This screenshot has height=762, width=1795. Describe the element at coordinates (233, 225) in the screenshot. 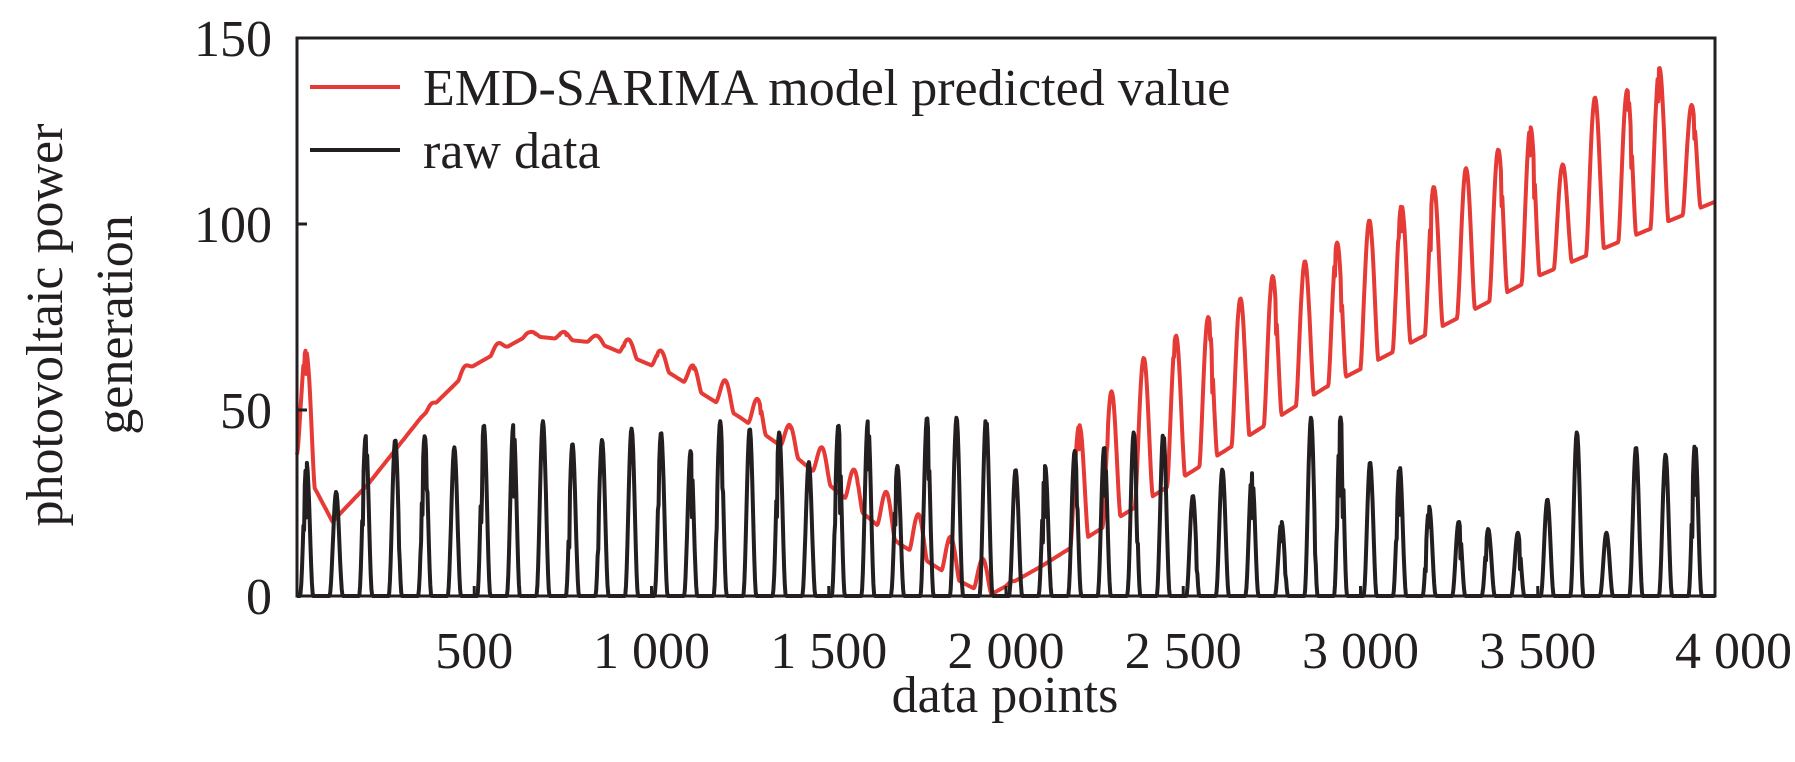

I see `y-tick-label: 100` at that location.